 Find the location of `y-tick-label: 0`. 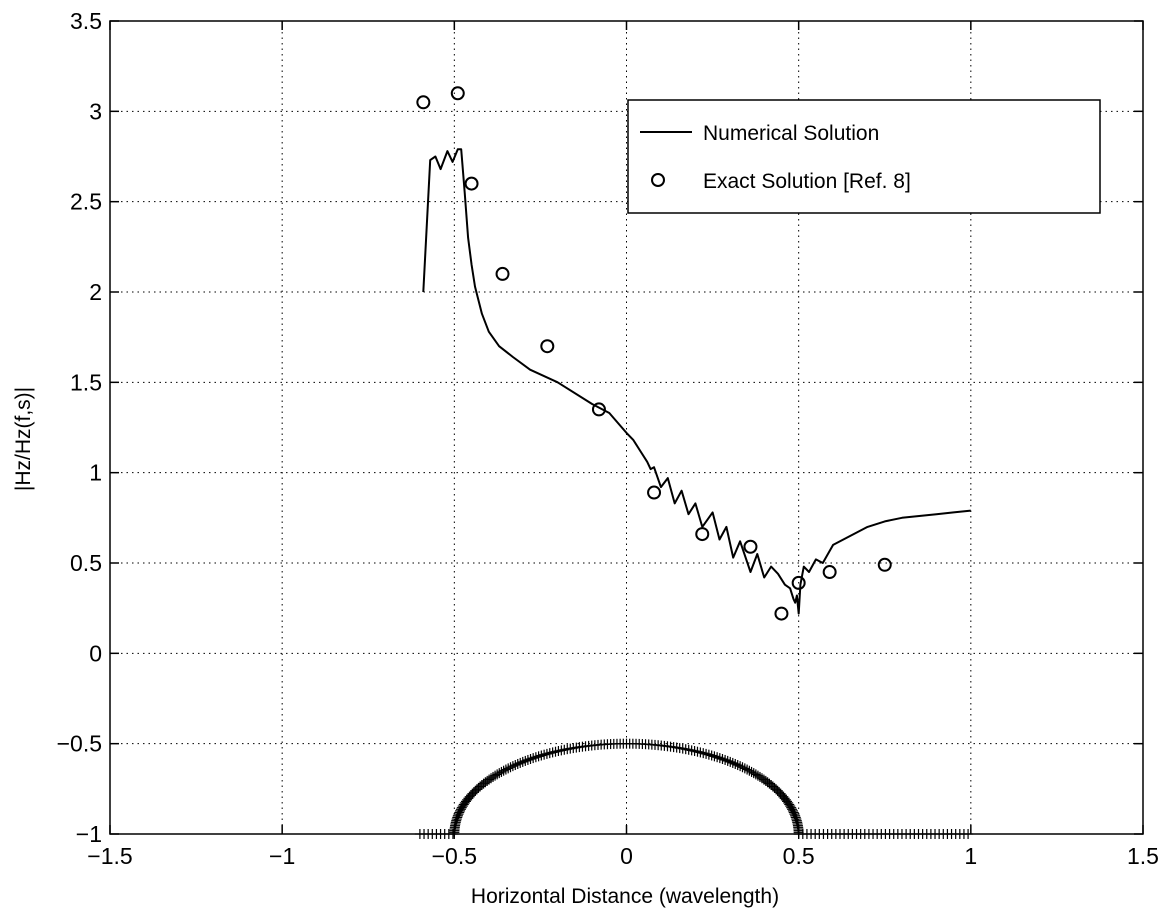

y-tick-label: 0 is located at coordinates (95, 653).